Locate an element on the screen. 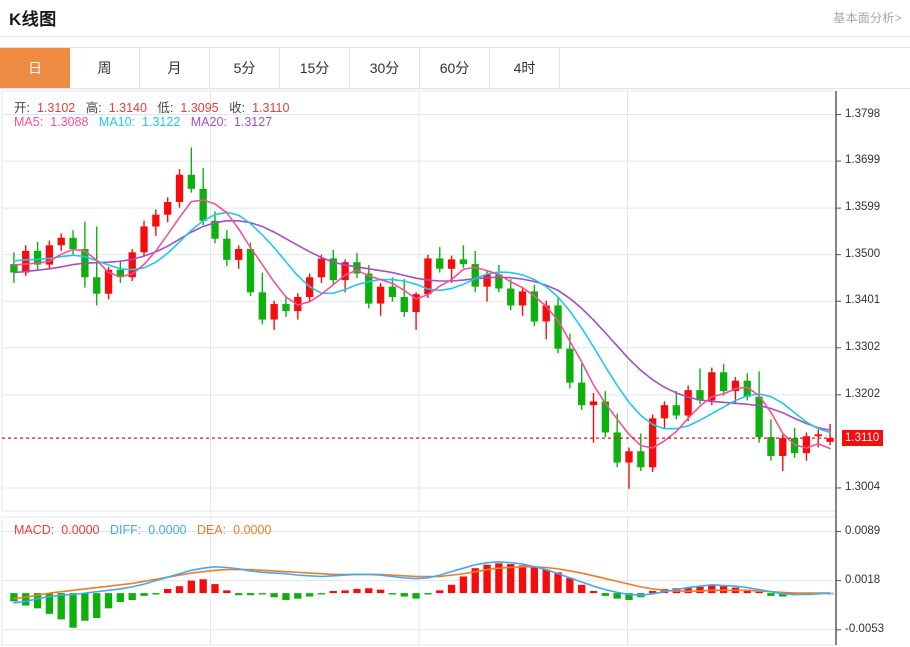  tab-30min: 30分 is located at coordinates (385, 68).